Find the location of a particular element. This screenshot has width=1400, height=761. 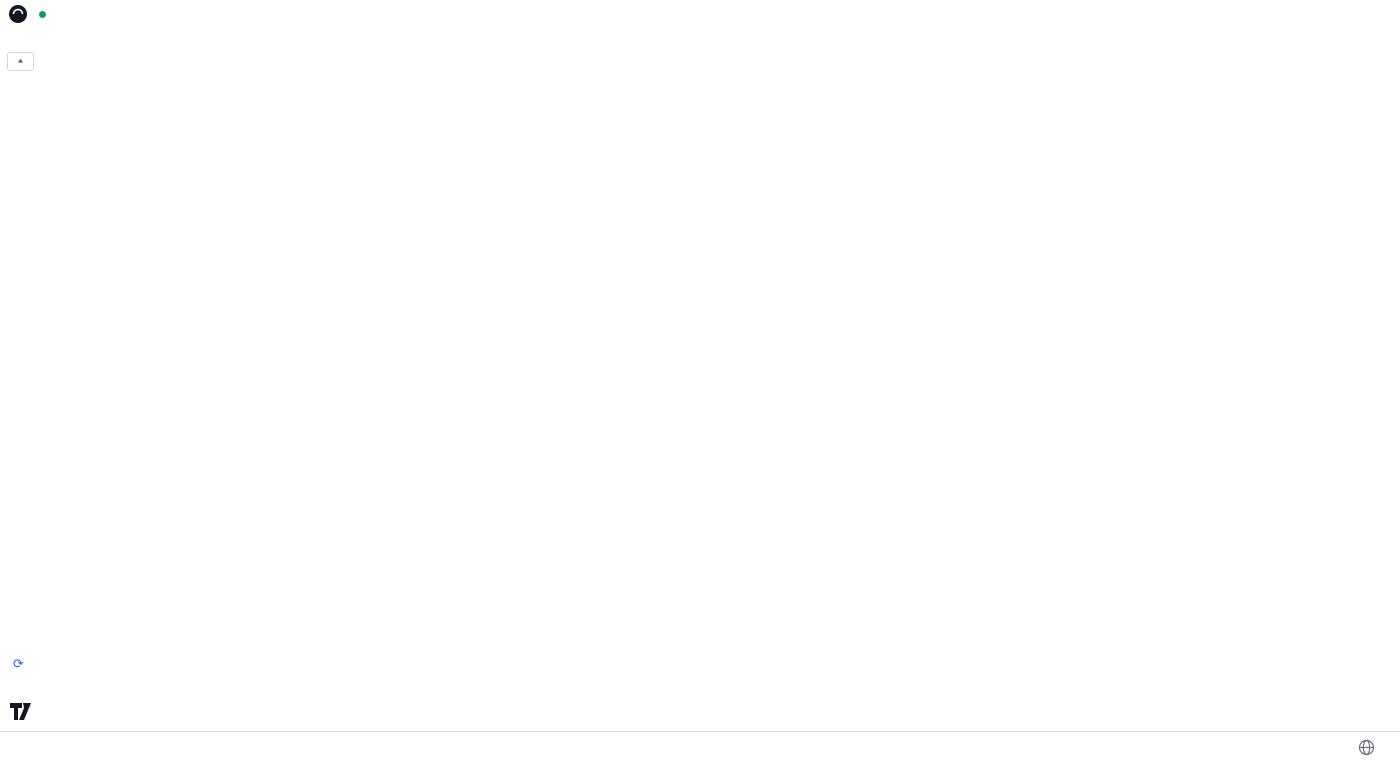

tradingview-logo is located at coordinates (24, 711).